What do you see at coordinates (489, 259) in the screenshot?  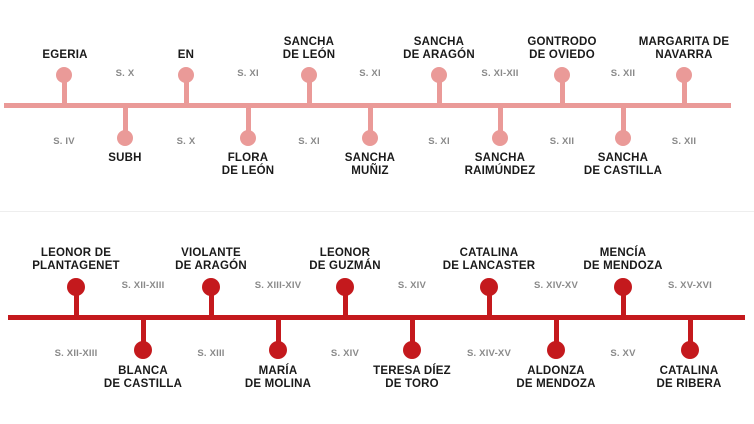 I see `event-name: CATALINA DE LANCASTER` at bounding box center [489, 259].